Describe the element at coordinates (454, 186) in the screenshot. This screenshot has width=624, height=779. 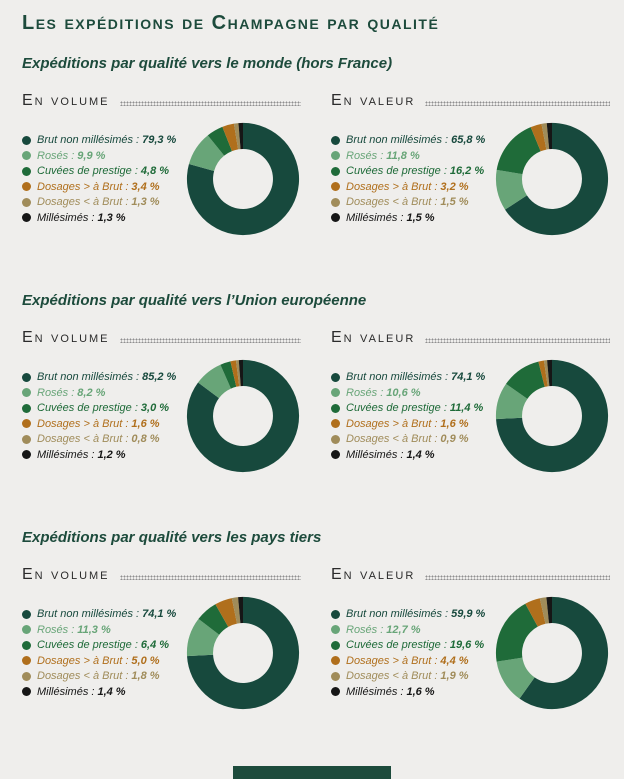
I see `legend-value: 3,2 %` at that location.